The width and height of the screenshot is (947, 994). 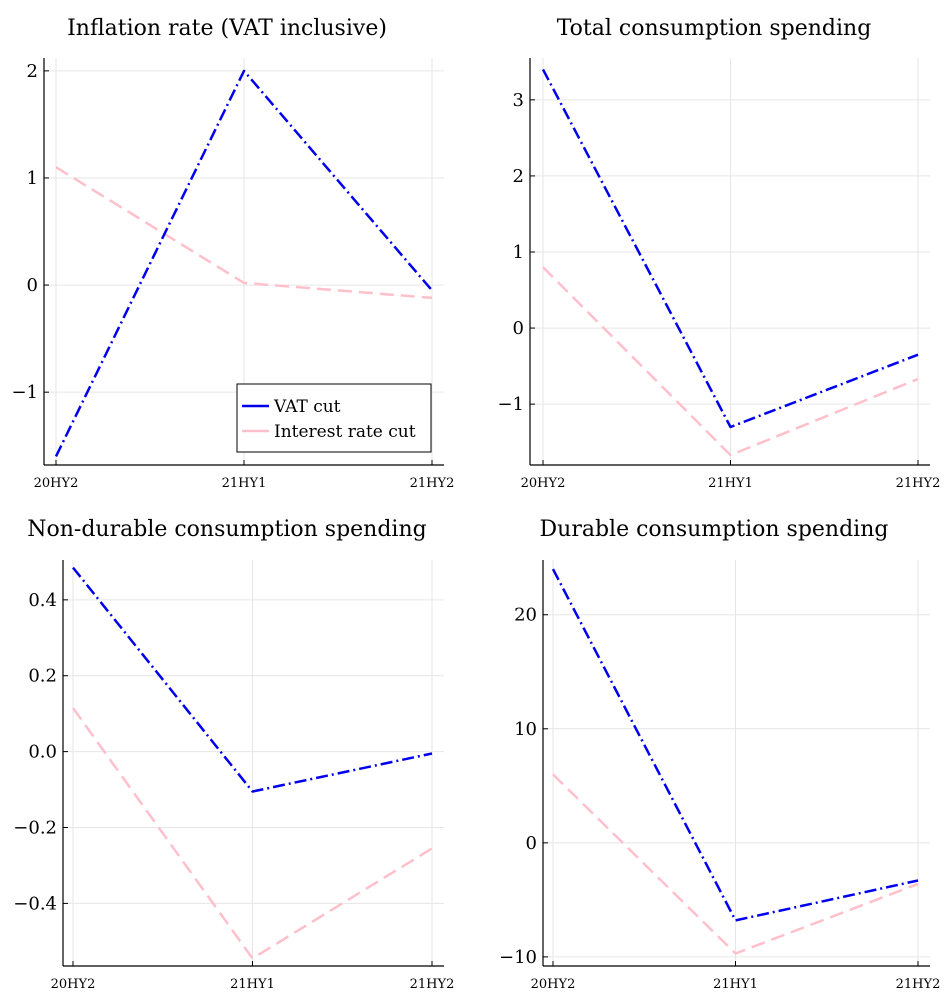 I want to click on y-tick-label: 3, so click(x=518, y=100).